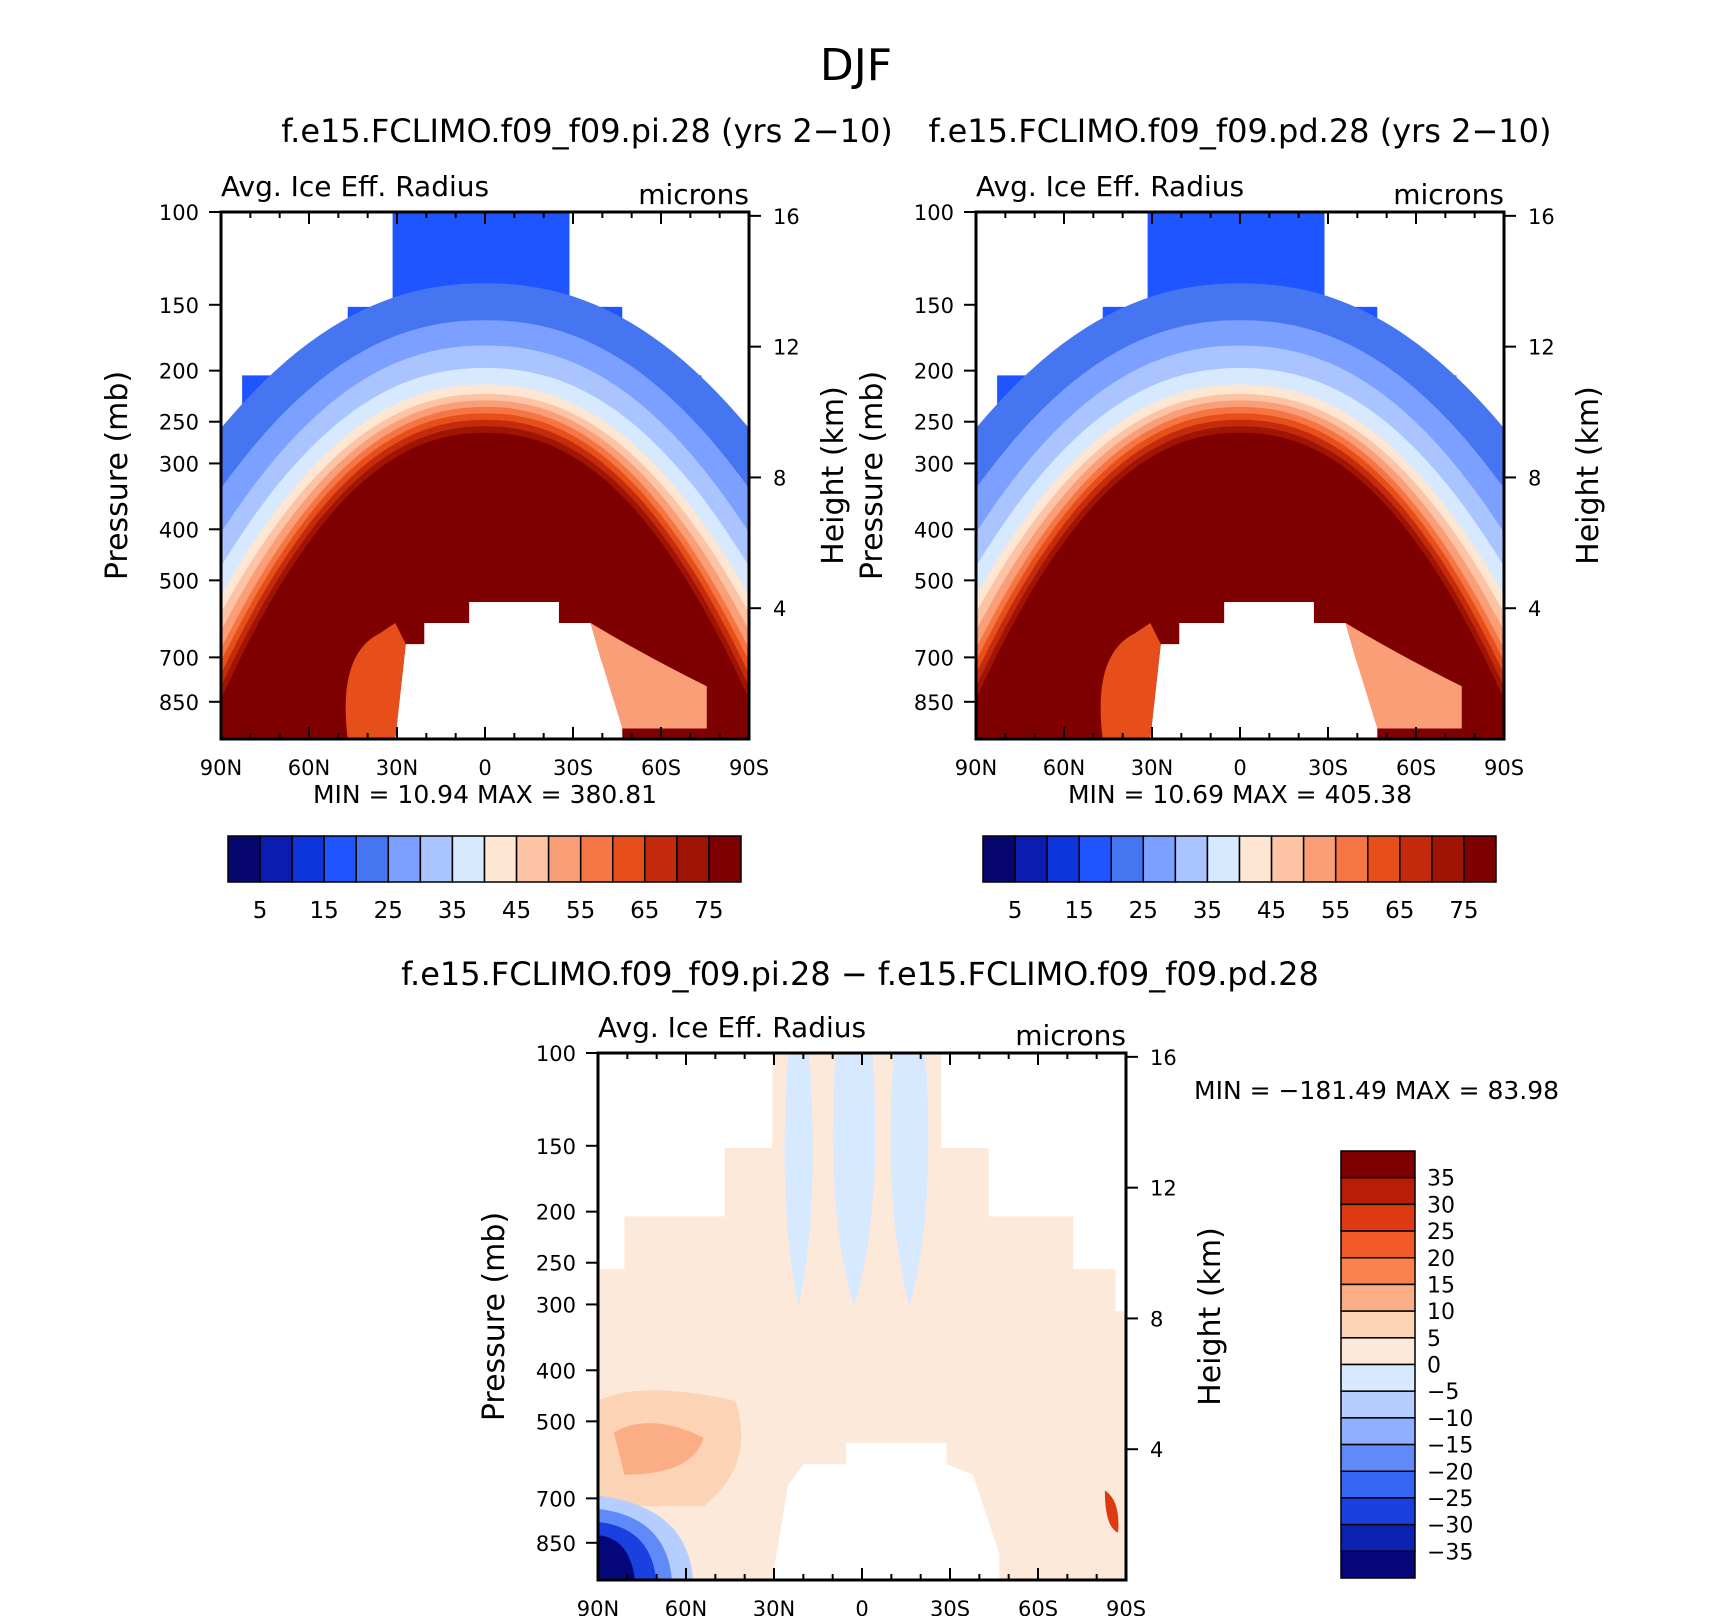 This screenshot has height=1616, width=1710. Describe the element at coordinates (556, 1264) in the screenshot. I see `y-tick-label: 250` at that location.